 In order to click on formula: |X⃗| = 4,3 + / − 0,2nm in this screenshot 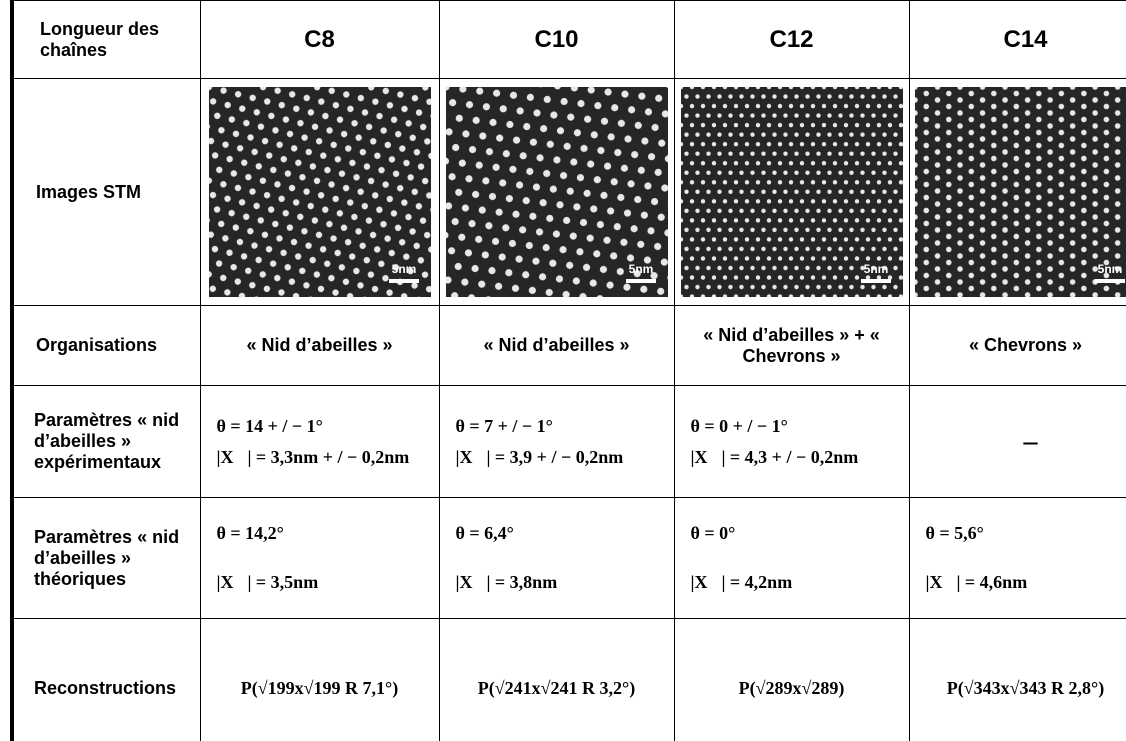, I will do `click(774, 456)`.